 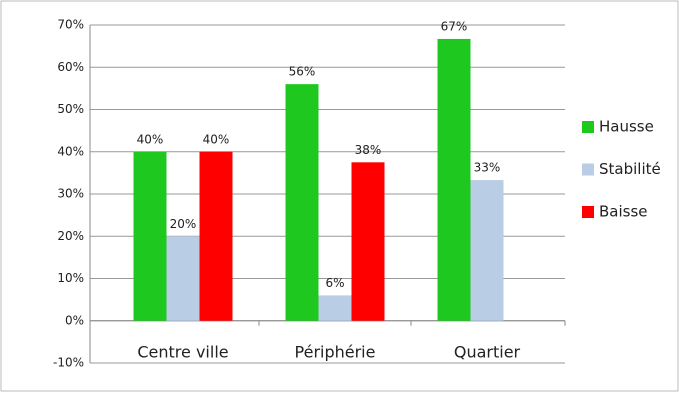 I want to click on x-tick-label: Quartier, so click(x=487, y=351).